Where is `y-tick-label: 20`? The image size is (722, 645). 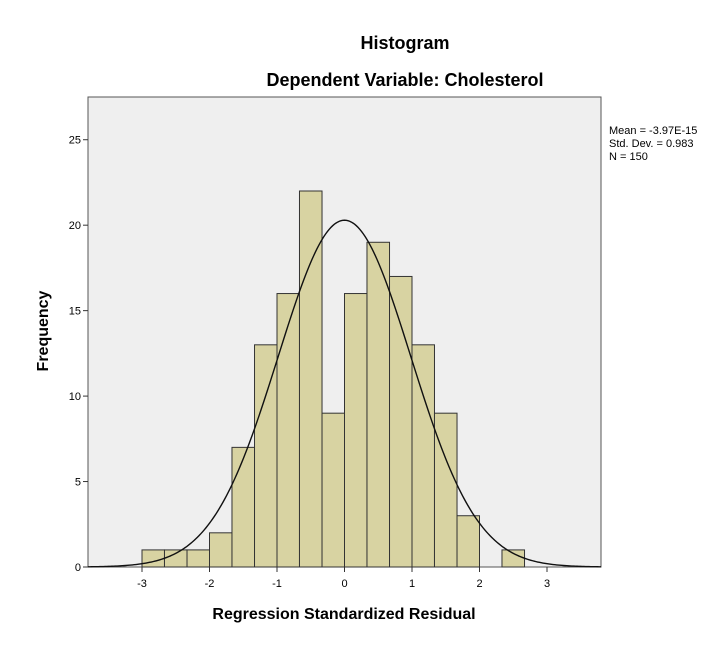 y-tick-label: 20 is located at coordinates (75, 226).